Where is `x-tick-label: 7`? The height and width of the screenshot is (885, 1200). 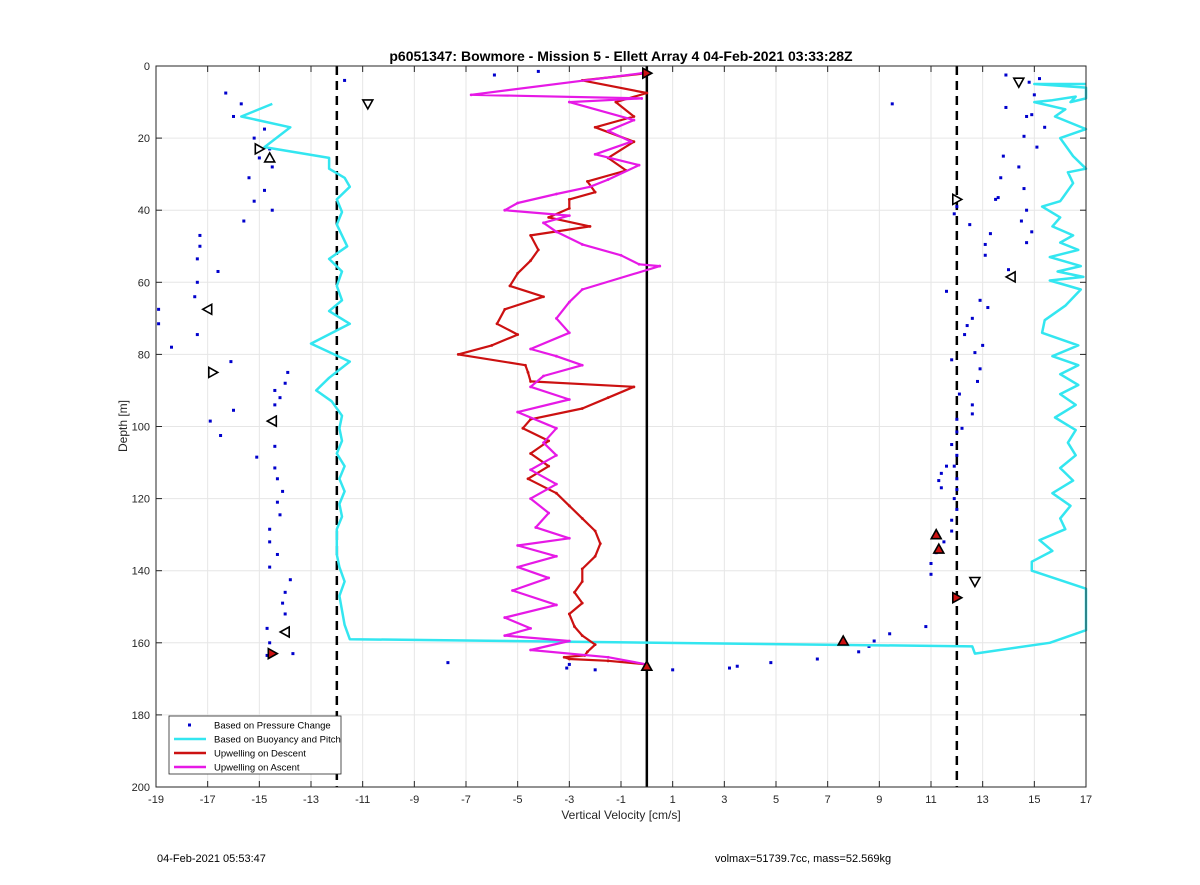 x-tick-label: 7 is located at coordinates (828, 800).